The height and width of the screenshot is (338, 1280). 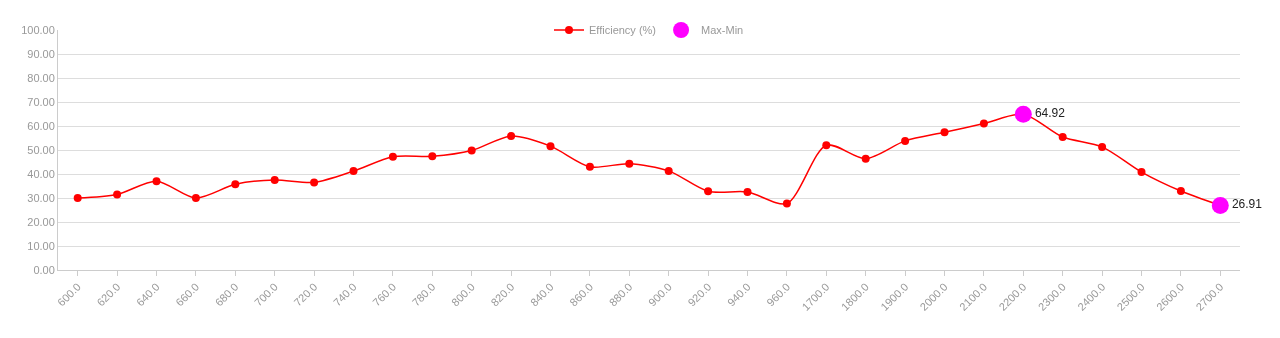 I want to click on data-label: 26.91, so click(x=1247, y=204).